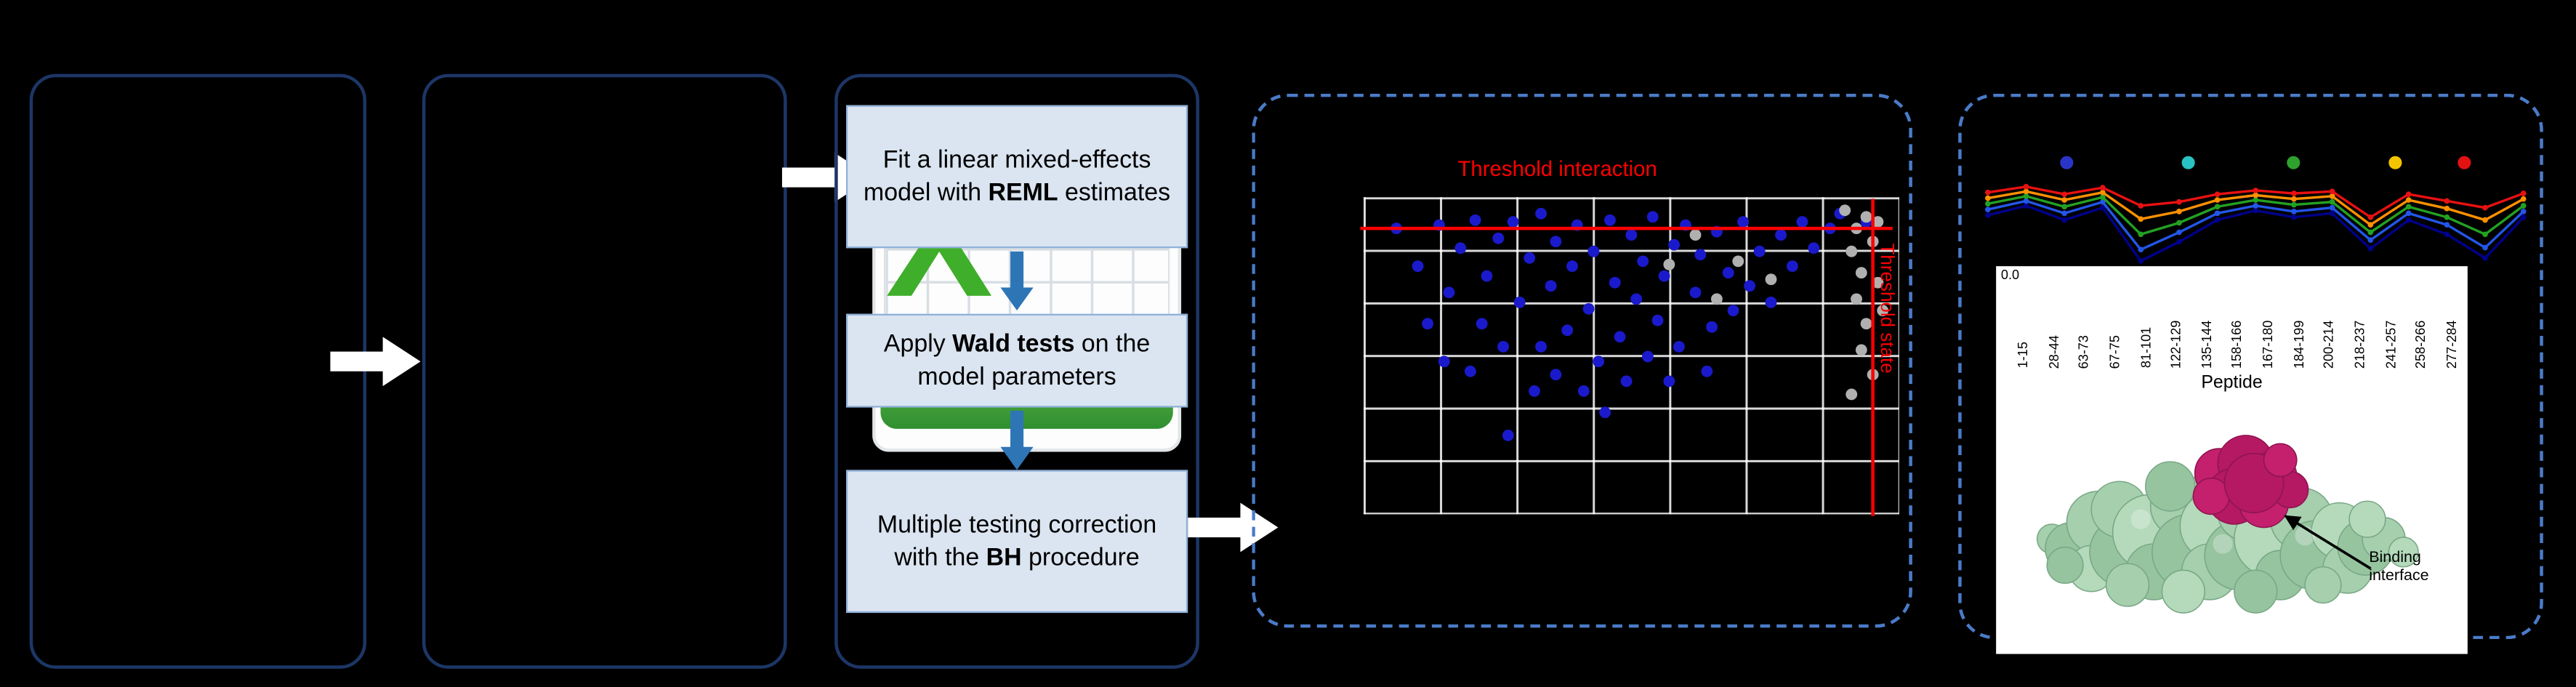 The image size is (2576, 687). What do you see at coordinates (2146, 347) in the screenshot?
I see `peptide-tick-label: 81-101` at bounding box center [2146, 347].